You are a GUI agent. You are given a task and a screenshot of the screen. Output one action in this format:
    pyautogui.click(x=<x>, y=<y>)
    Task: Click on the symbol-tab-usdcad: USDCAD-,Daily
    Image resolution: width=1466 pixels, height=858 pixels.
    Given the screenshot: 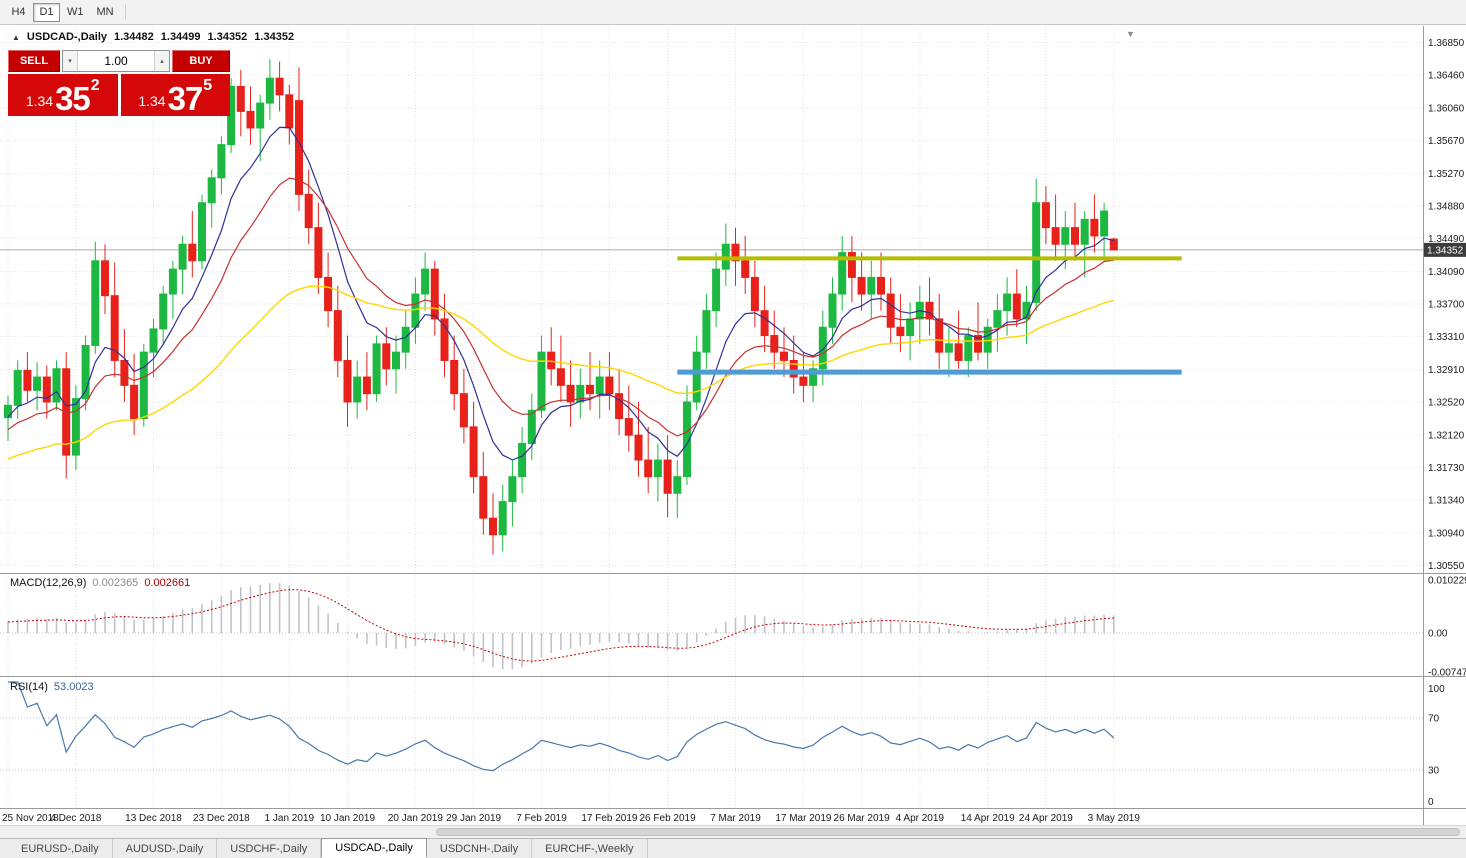 What is the action you would take?
    pyautogui.click(x=374, y=848)
    